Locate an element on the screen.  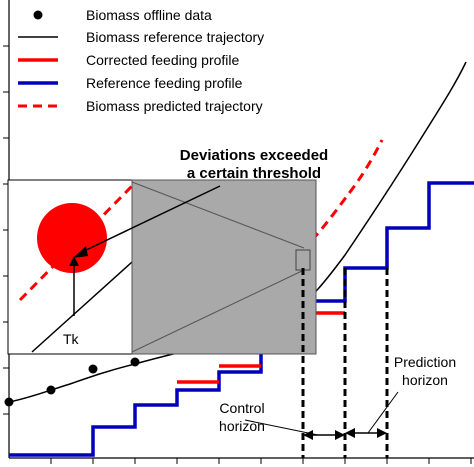
legend-reference-trajectory-label: Biomass reference trajectory is located at coordinates (175, 37).